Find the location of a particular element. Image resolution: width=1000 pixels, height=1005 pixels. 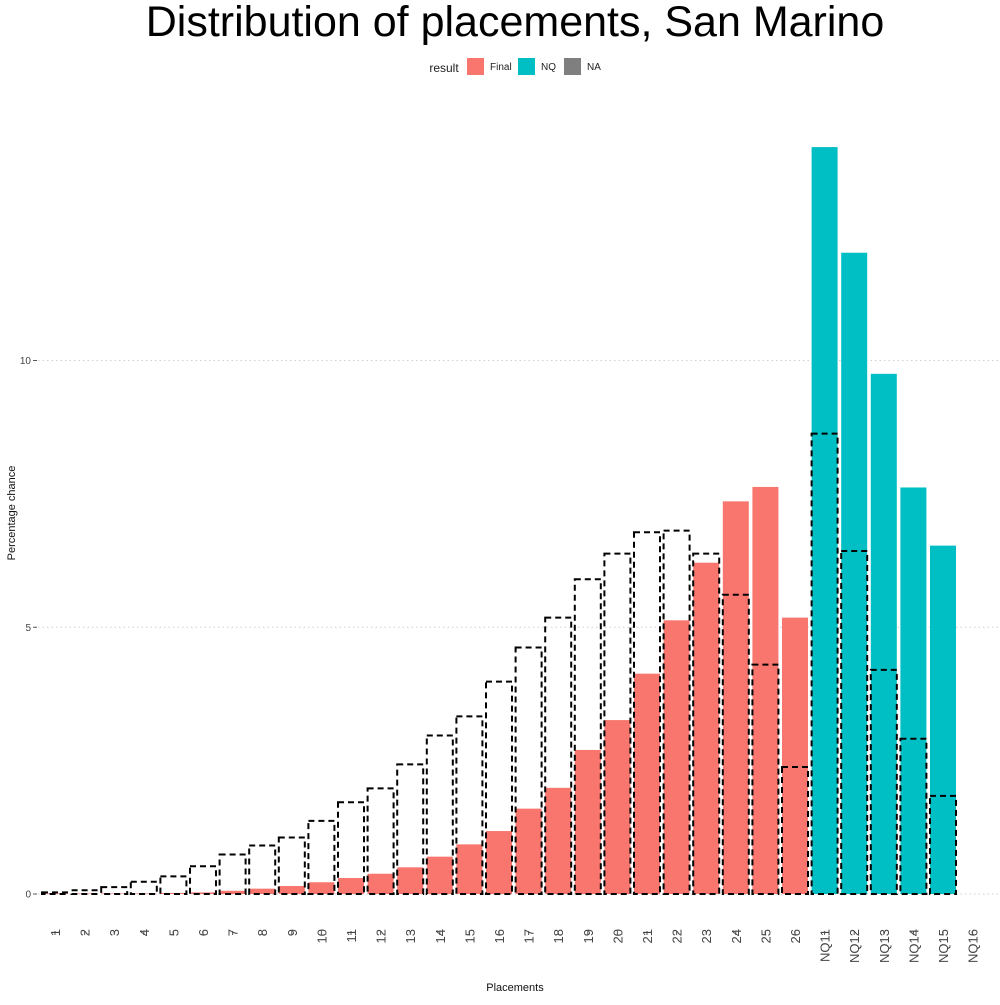

x-tick-label: NQ15 is located at coordinates (943, 946).